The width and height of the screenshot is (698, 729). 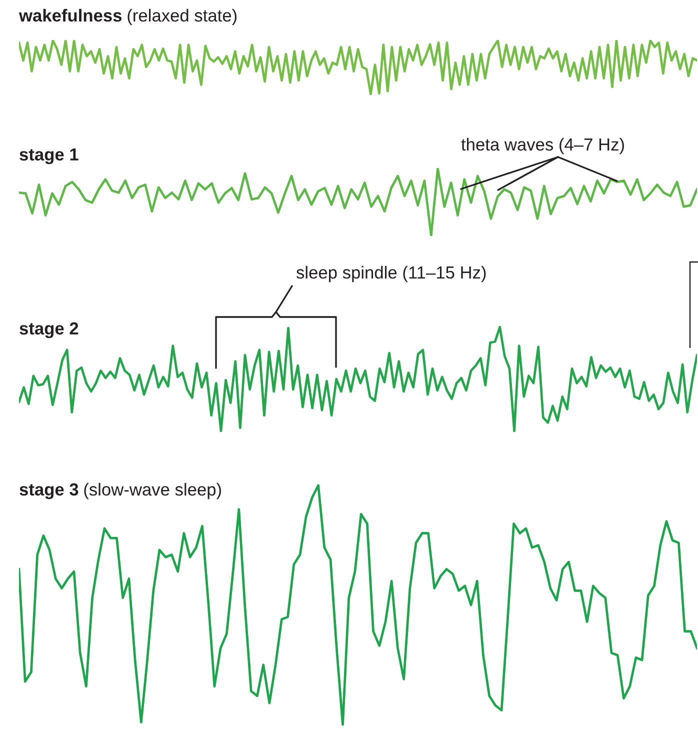 I want to click on chart-title: stage 1, so click(x=49, y=156).